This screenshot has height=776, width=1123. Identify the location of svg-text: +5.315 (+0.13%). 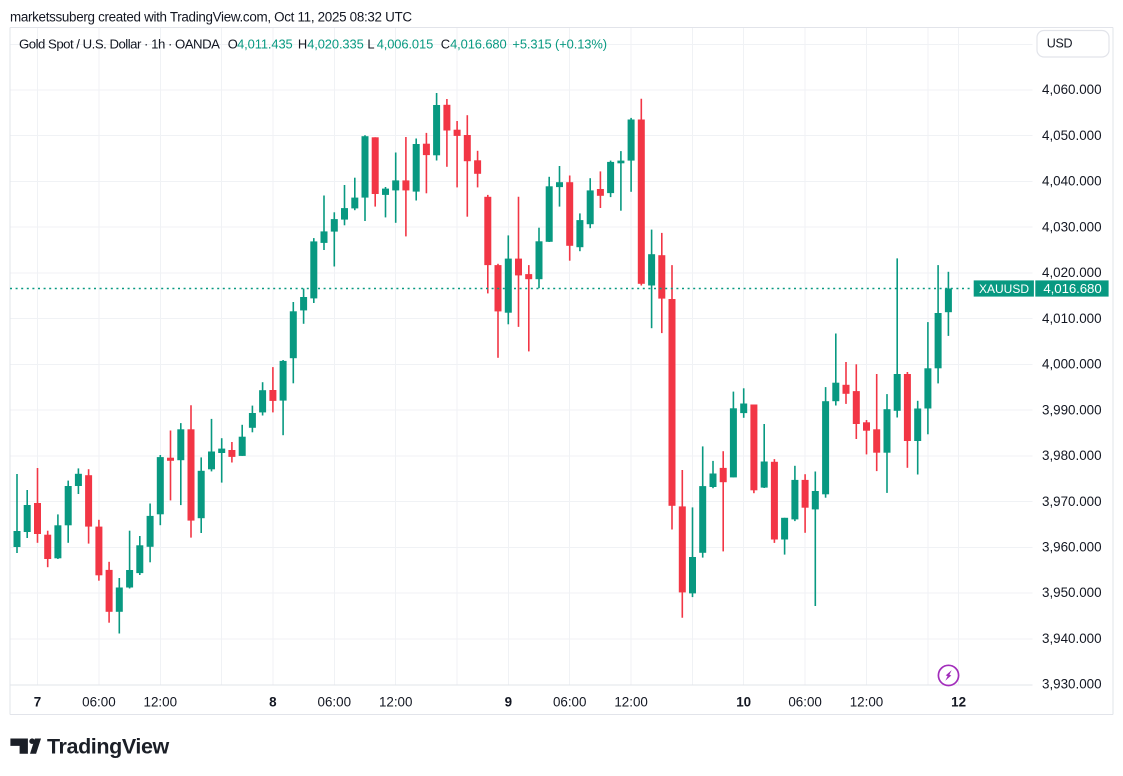
(559, 43).